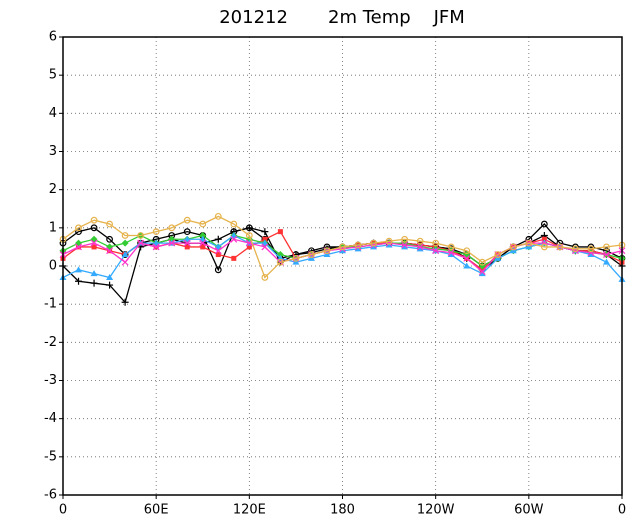 This screenshot has height=526, width=634. What do you see at coordinates (53, 75) in the screenshot?
I see `y-tick-label: 5` at bounding box center [53, 75].